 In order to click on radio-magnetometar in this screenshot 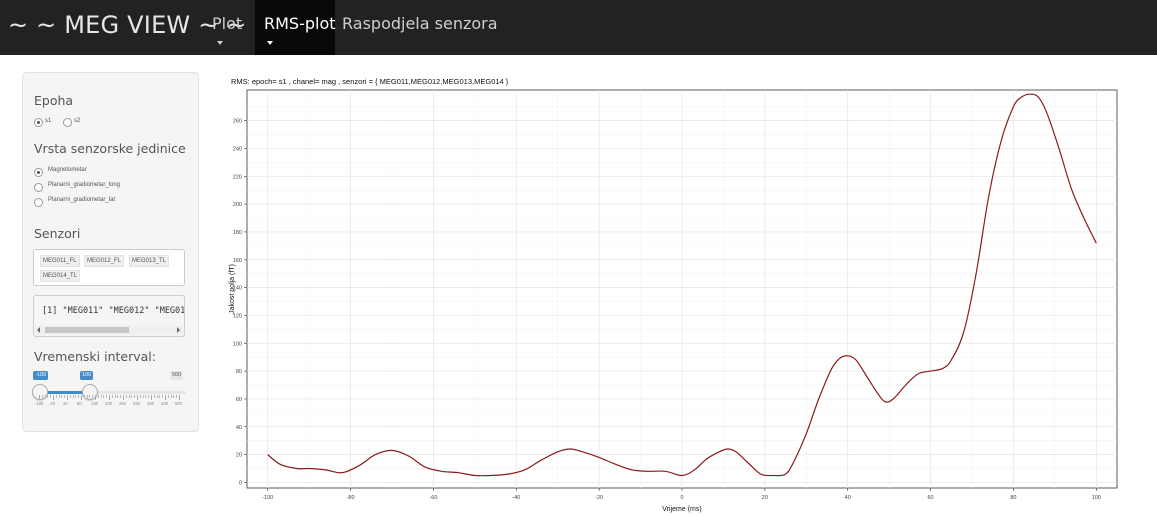, I will do `click(38, 172)`.